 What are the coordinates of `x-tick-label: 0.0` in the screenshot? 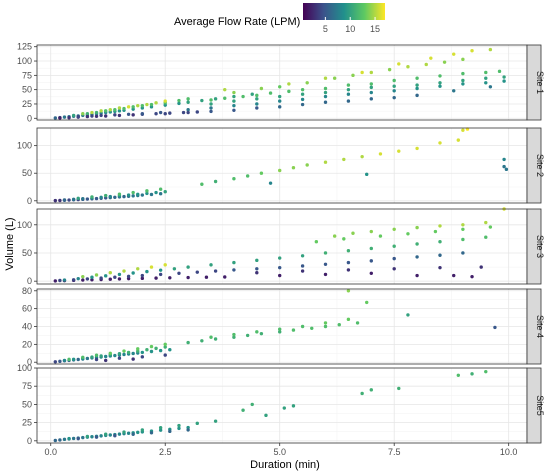 It's located at (50, 452).